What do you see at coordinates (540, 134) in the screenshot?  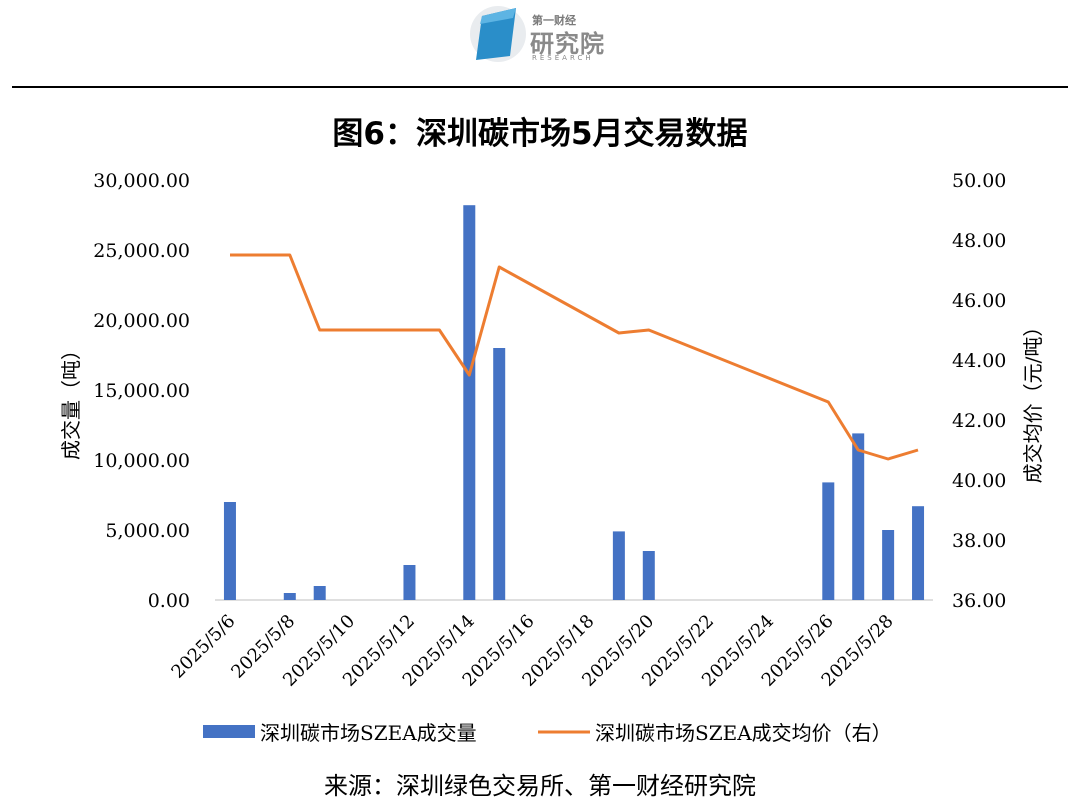 I see `chart-title: 图6：深圳碳市场5月交易数据` at bounding box center [540, 134].